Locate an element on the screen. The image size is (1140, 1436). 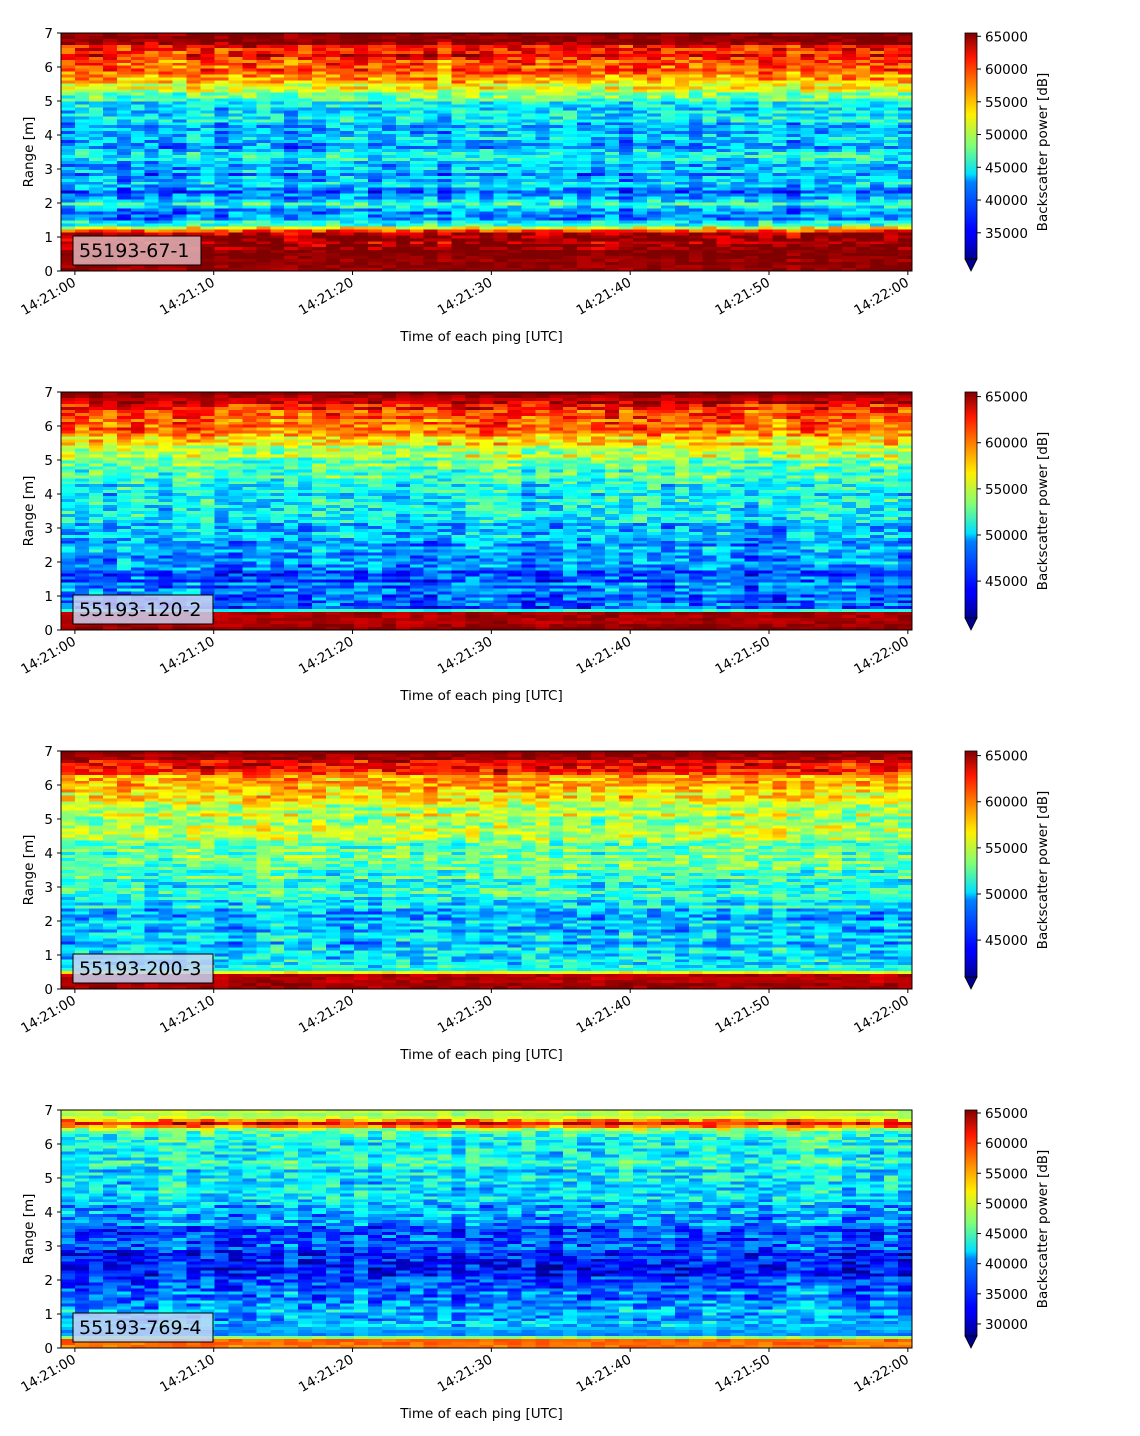
sample-label: 55193-200-3 is located at coordinates (140, 969).